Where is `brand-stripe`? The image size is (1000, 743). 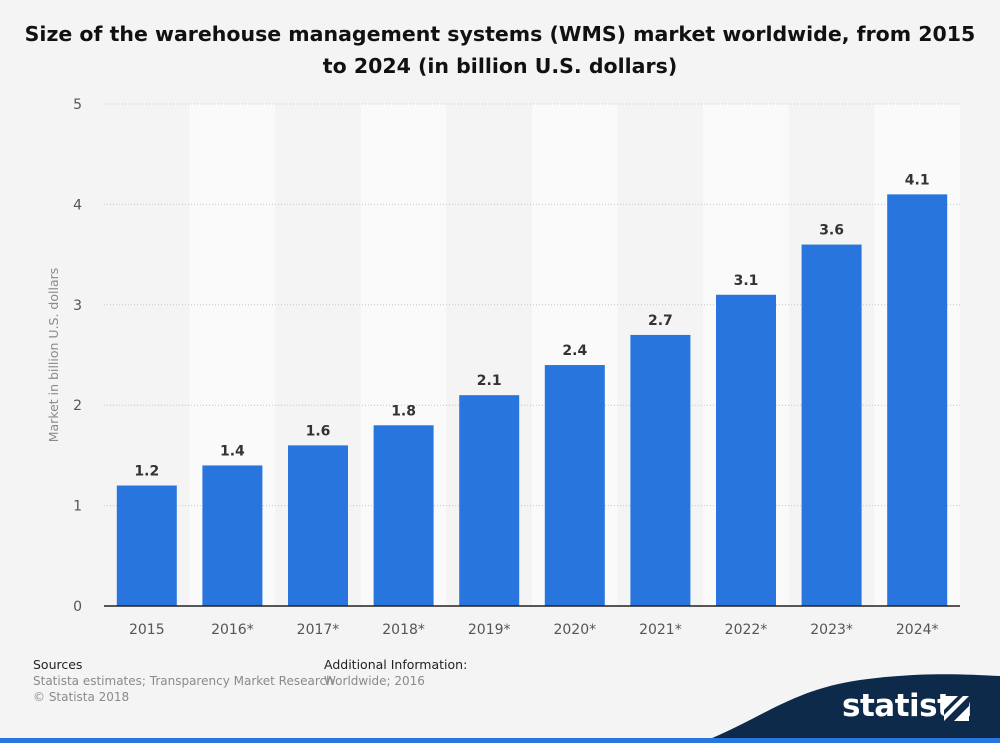
brand-stripe is located at coordinates (500, 740).